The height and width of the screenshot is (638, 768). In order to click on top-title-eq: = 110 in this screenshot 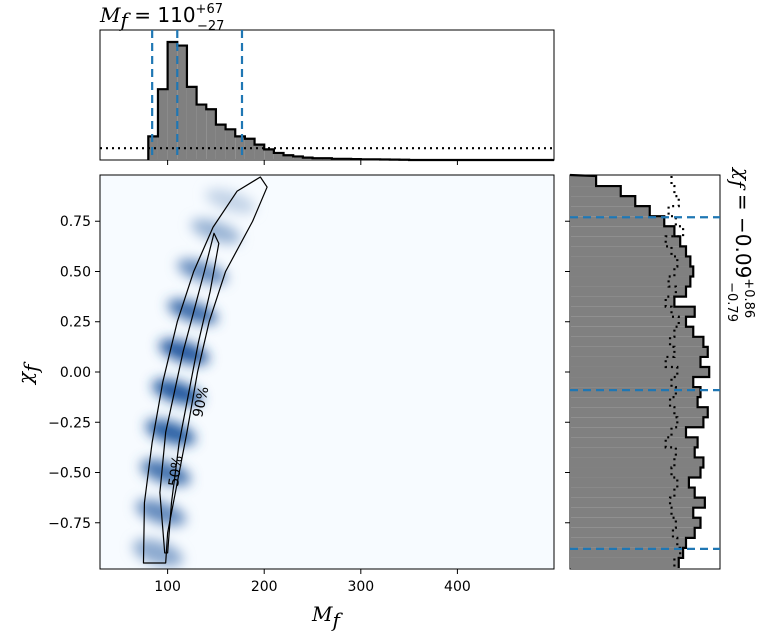, I will do `click(162, 15)`.